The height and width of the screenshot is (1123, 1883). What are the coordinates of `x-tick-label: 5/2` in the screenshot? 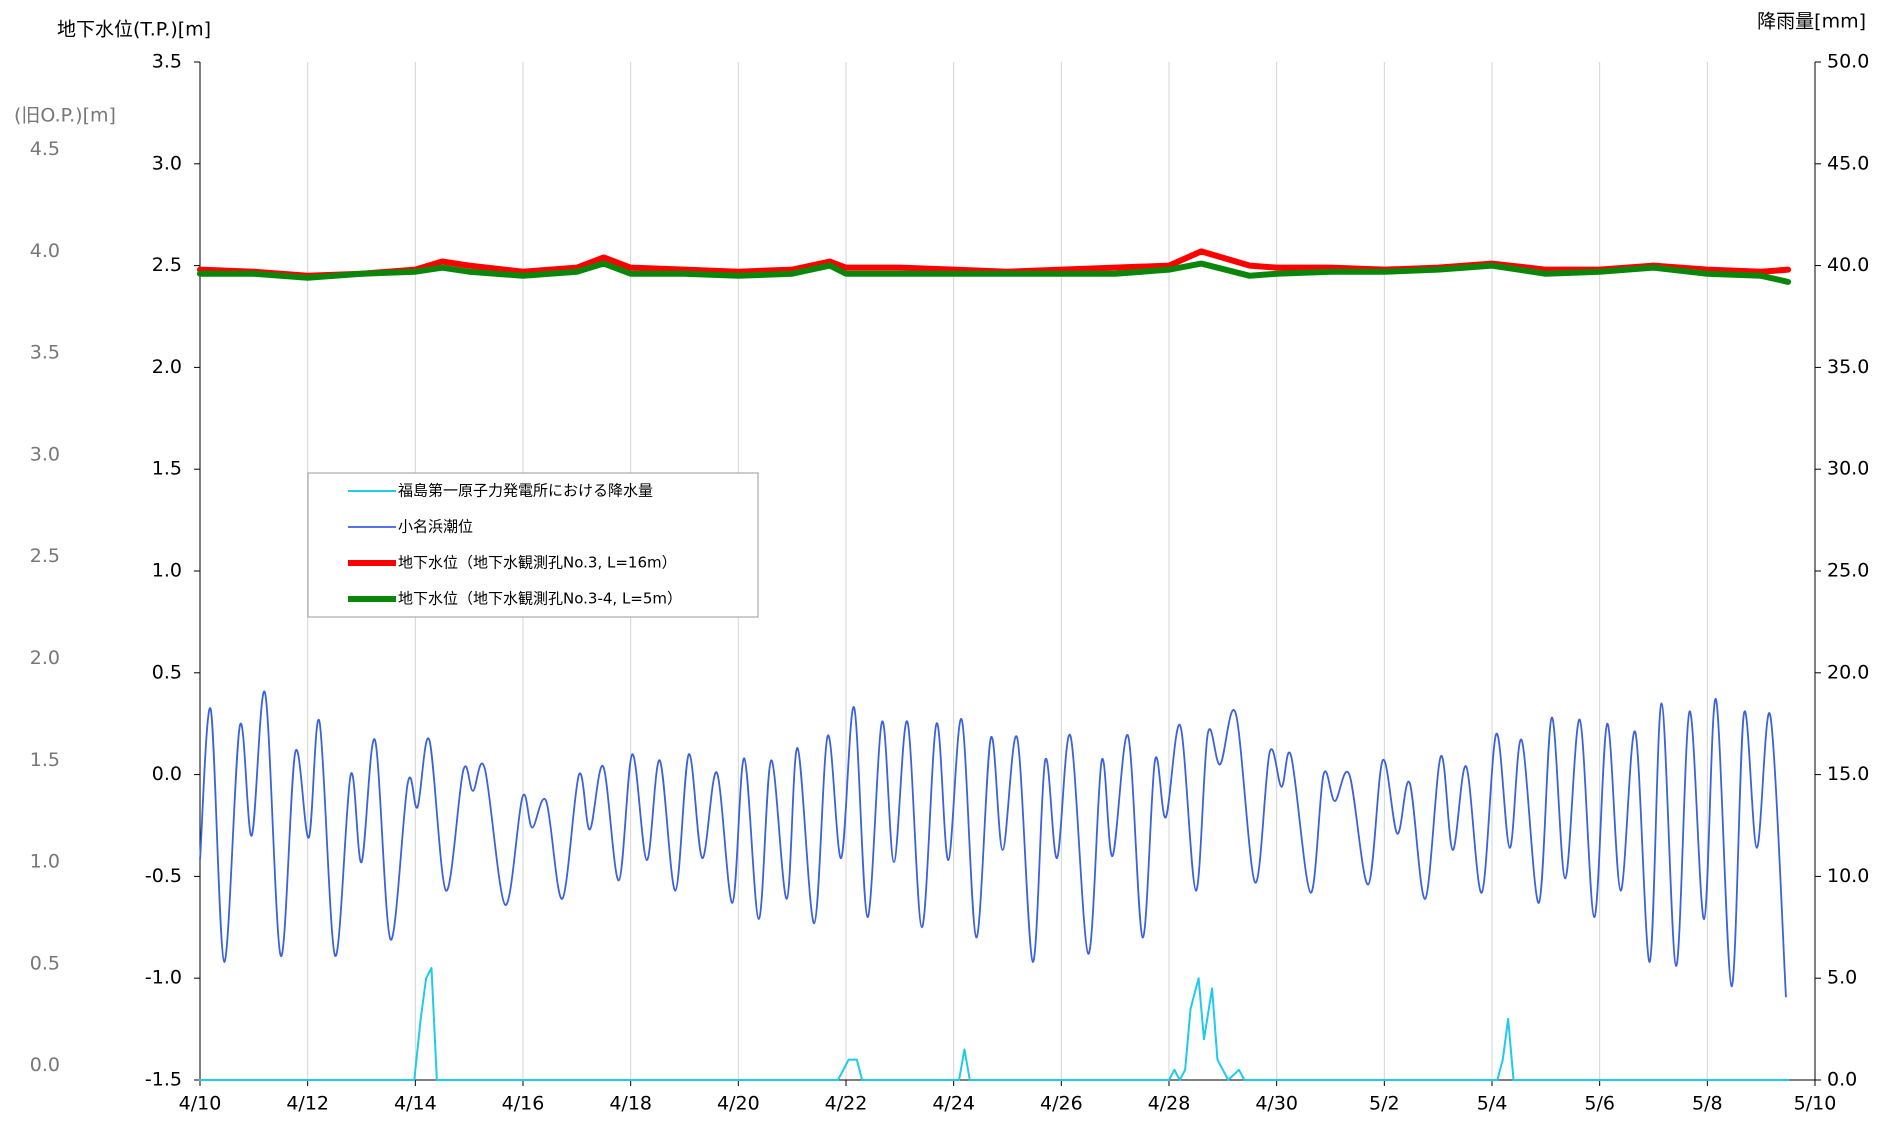 It's located at (1384, 1104).